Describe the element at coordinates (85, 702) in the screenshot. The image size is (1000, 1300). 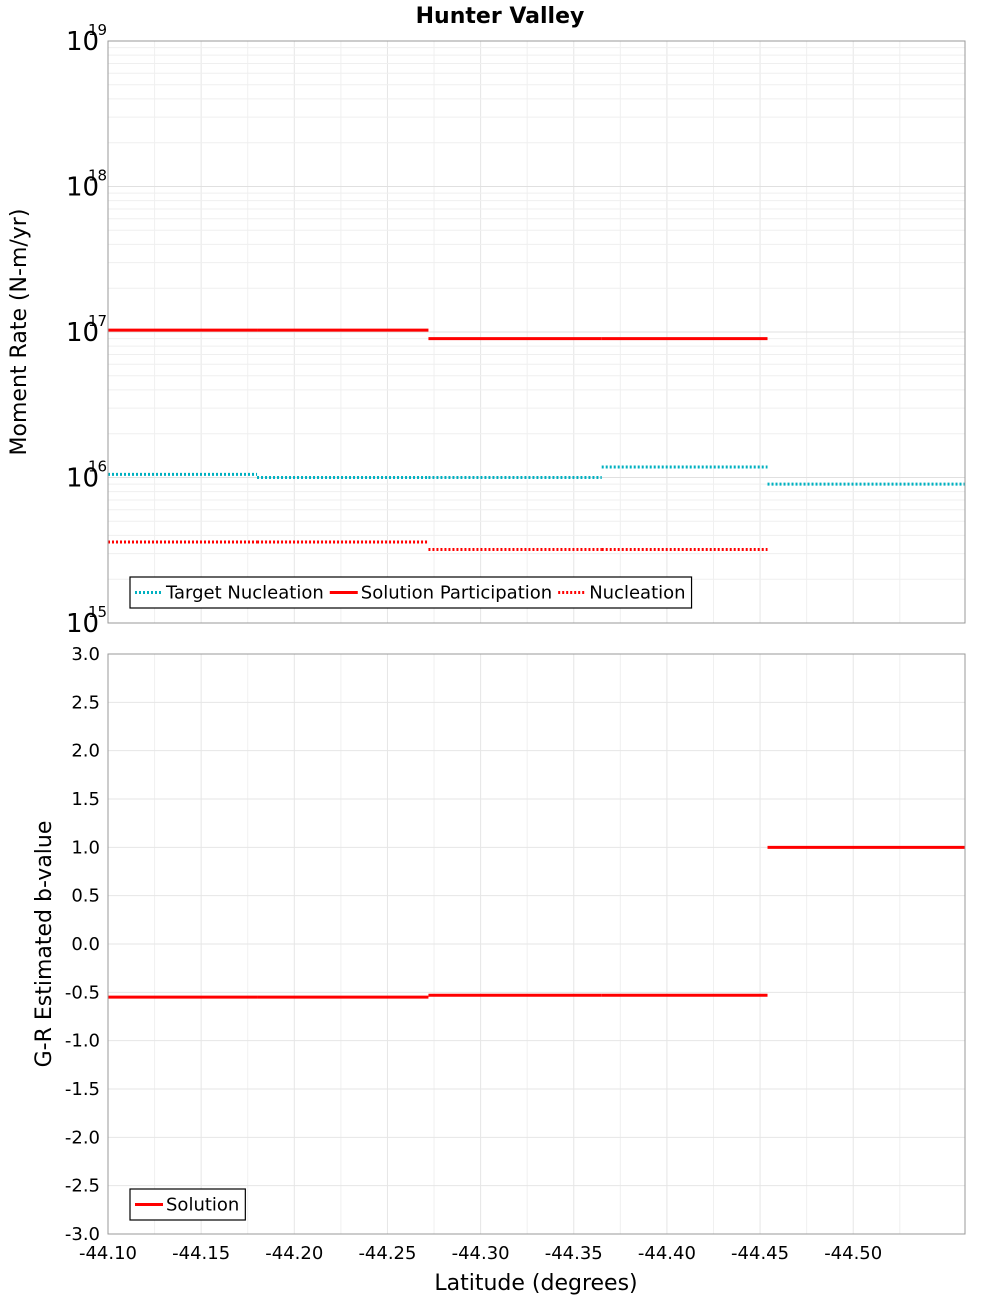
I see `bottom-y-tick-label: 2.5` at that location.